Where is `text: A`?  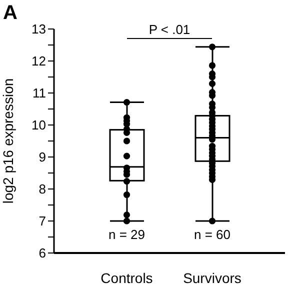 text: A is located at coordinates (10, 13).